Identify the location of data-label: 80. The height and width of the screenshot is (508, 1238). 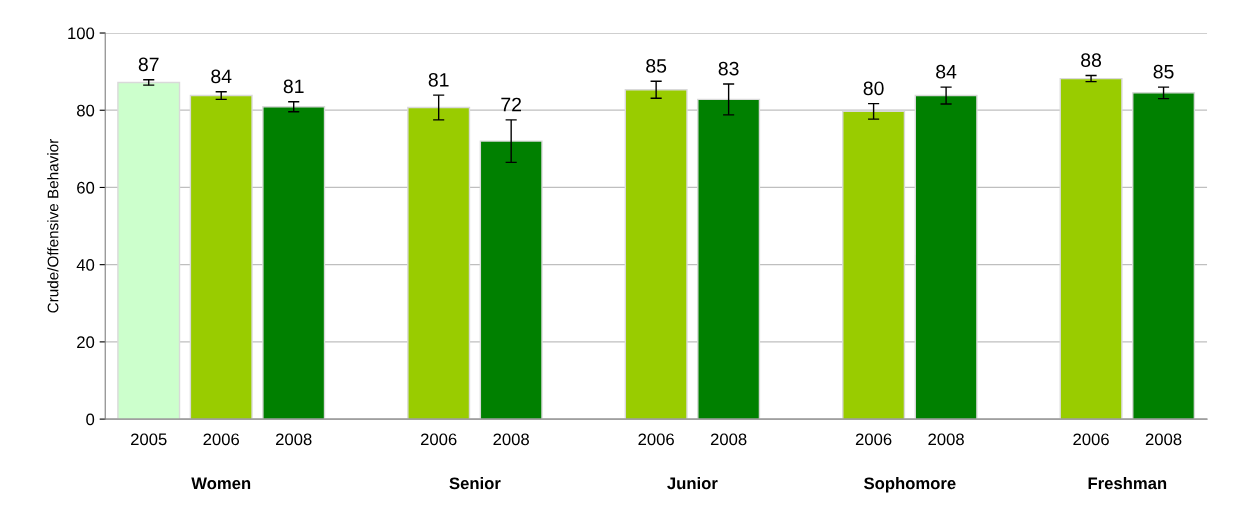
(873, 88).